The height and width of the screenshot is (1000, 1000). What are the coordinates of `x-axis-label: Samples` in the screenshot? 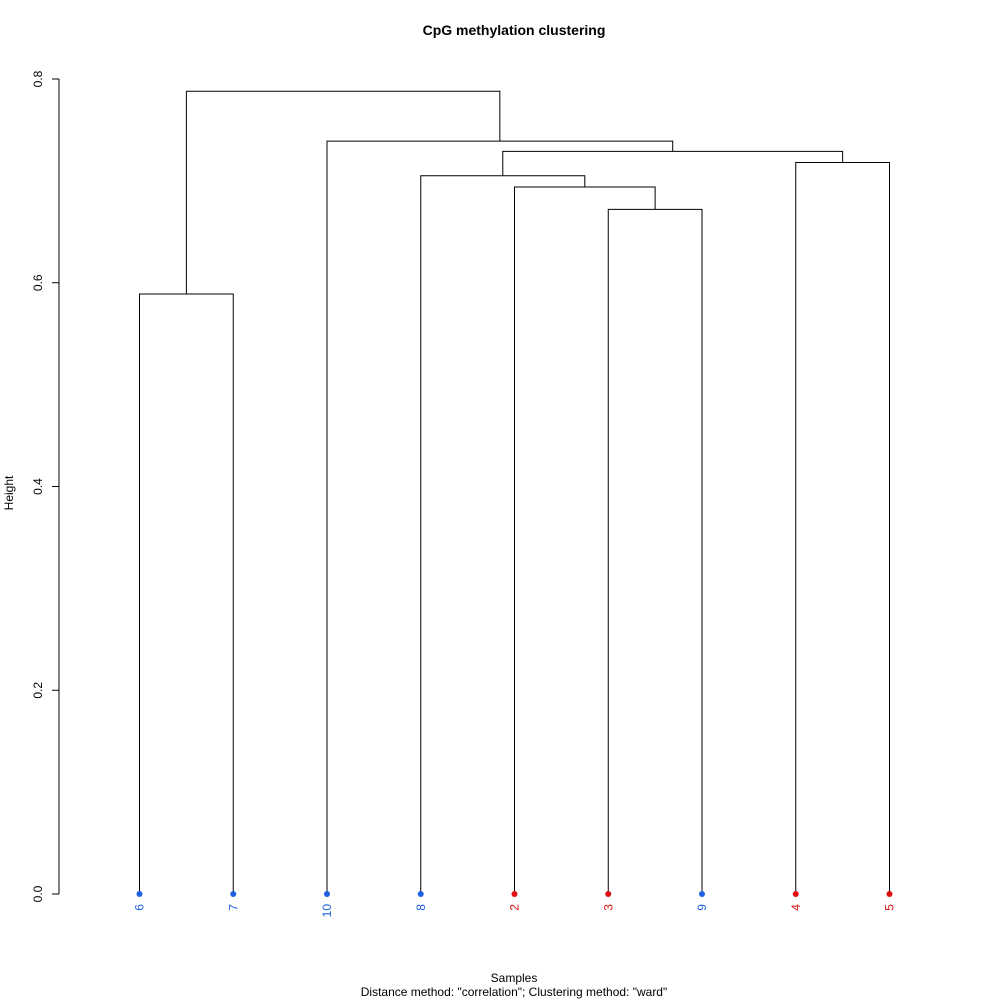 It's located at (514, 978).